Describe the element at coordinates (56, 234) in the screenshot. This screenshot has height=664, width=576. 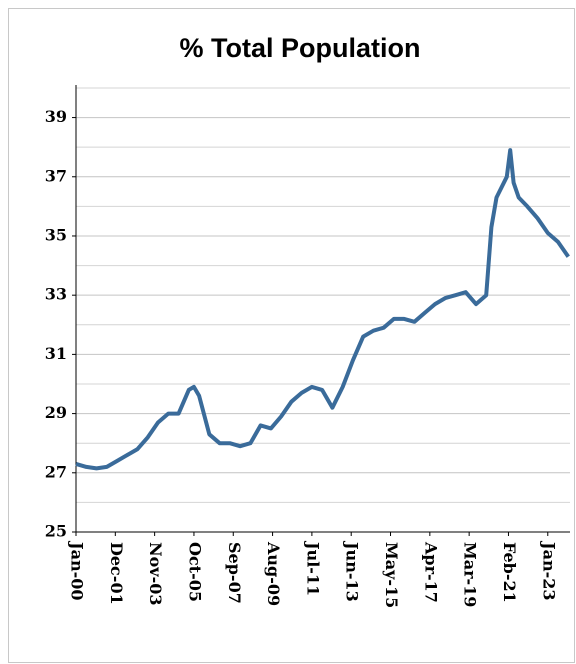
I see `y-tick-label: 35` at that location.